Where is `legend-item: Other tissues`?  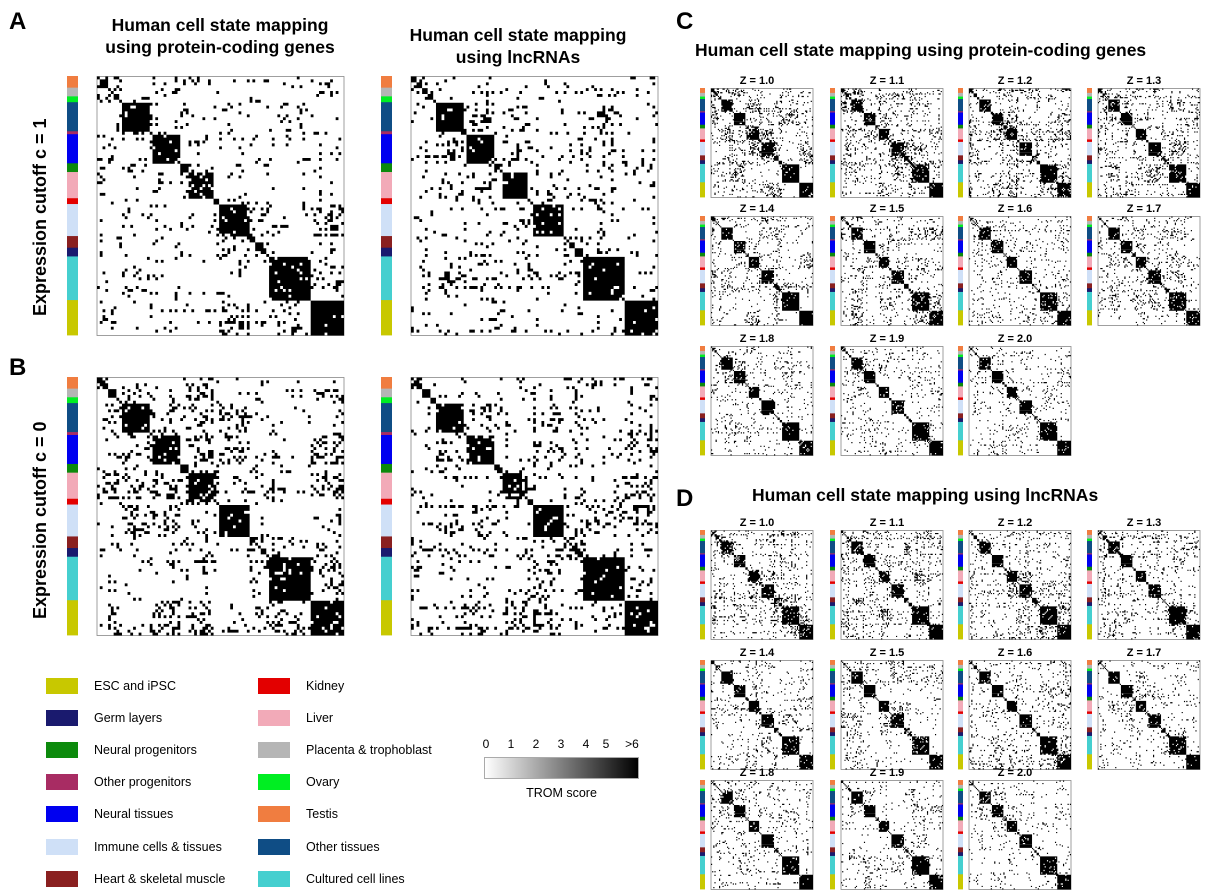
legend-item: Other tissues is located at coordinates (319, 847).